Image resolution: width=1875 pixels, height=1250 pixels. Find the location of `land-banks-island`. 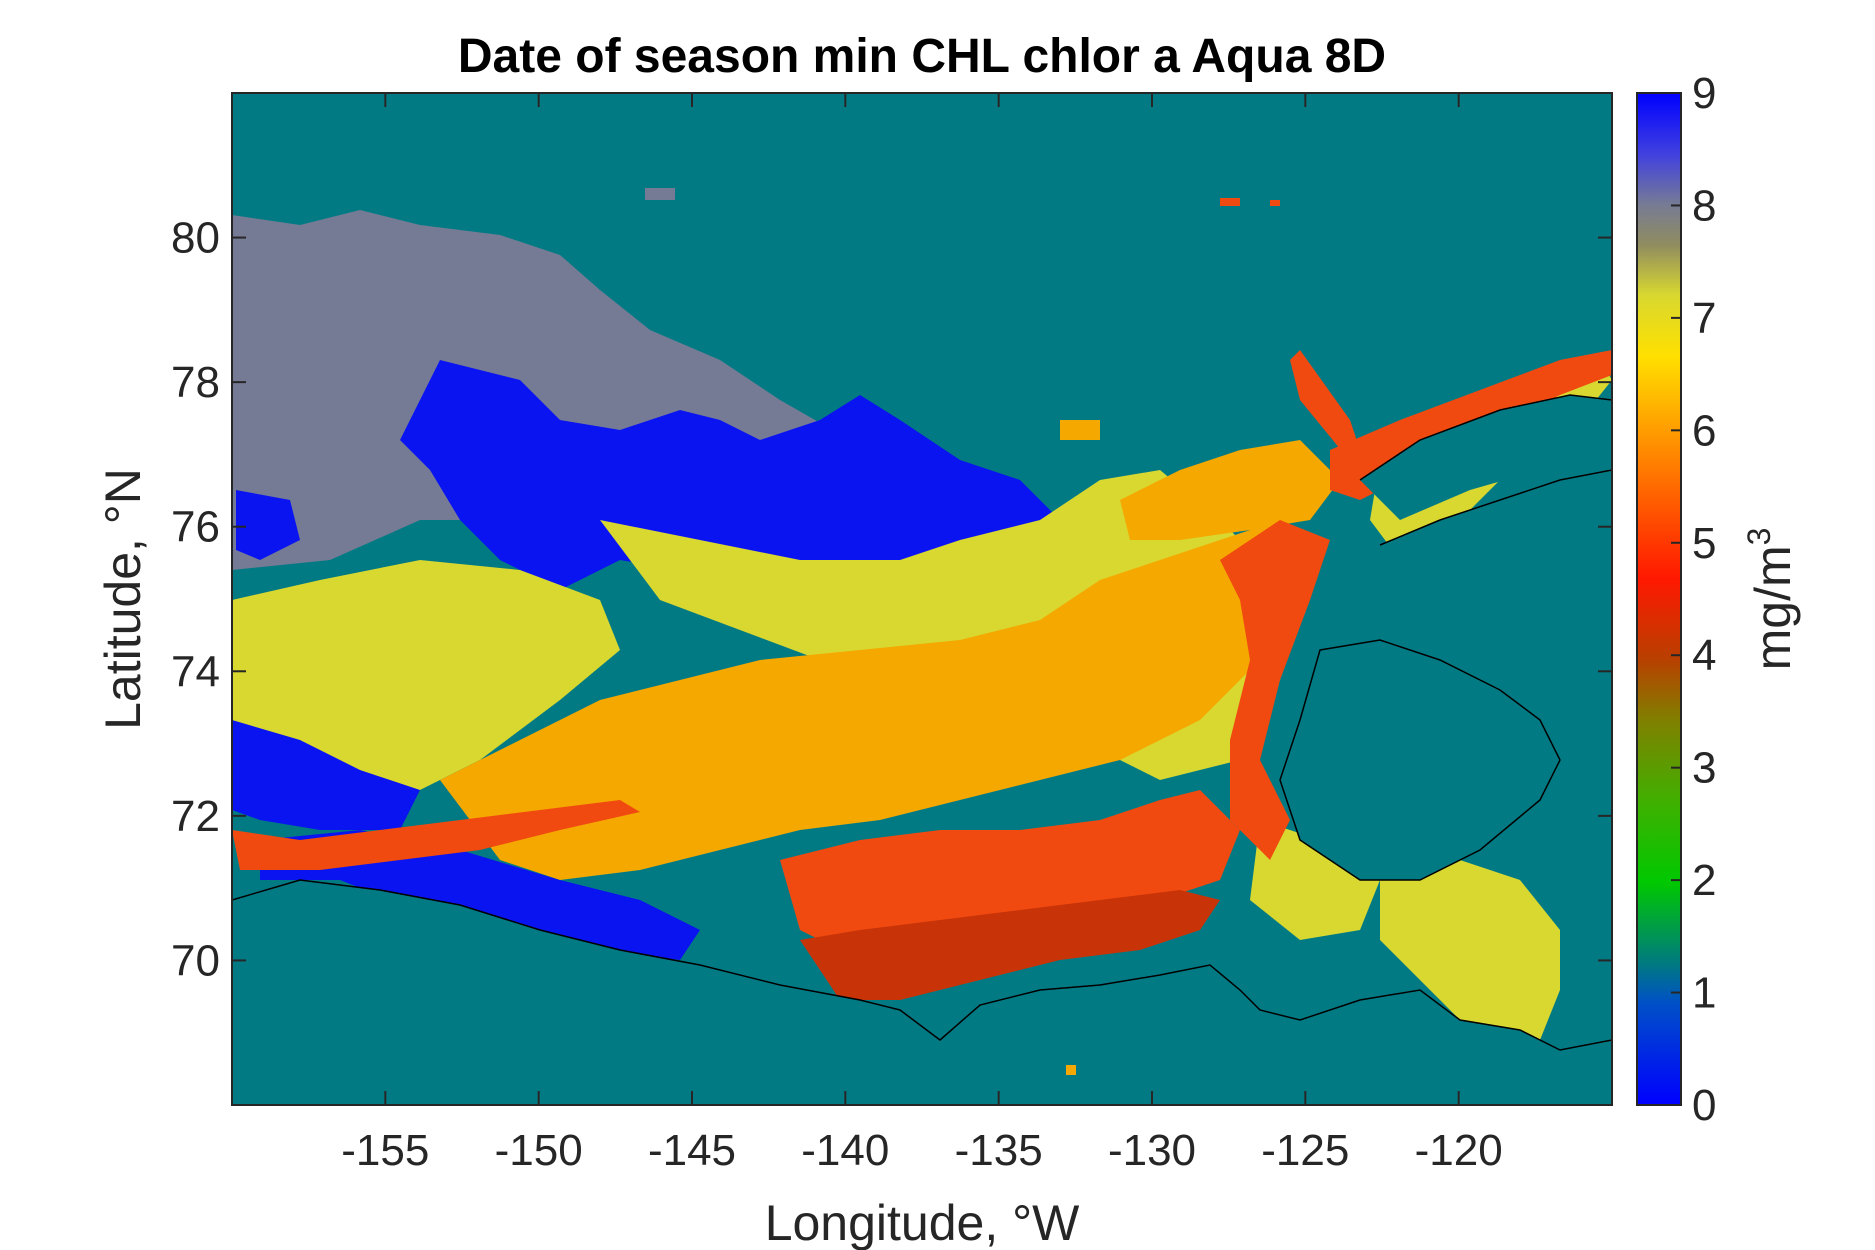

land-banks-island is located at coordinates (1420, 760).